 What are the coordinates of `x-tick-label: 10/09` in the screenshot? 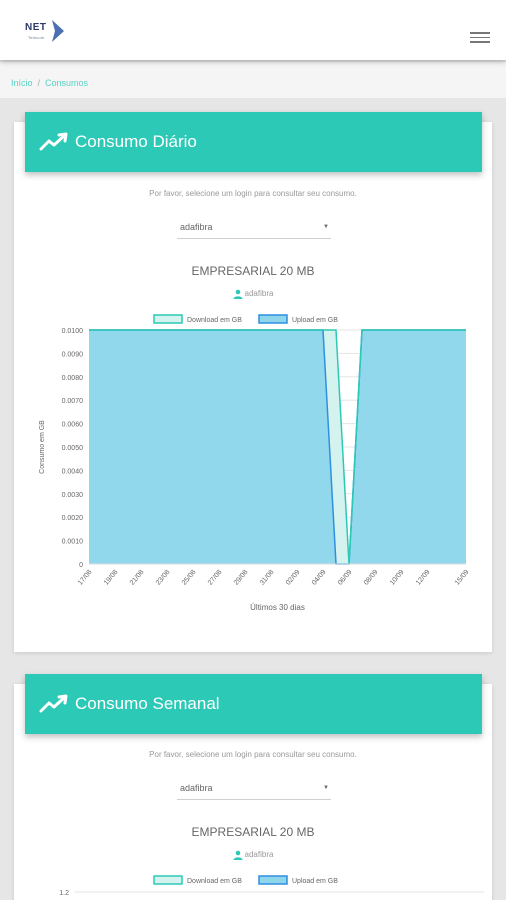 It's located at (397, 578).